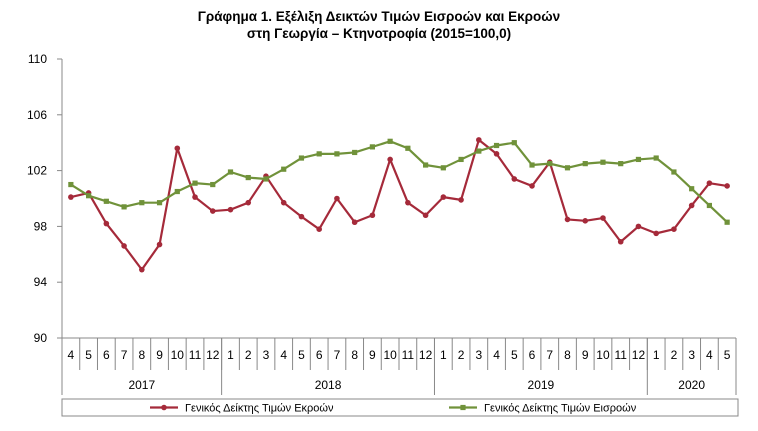  Describe the element at coordinates (37, 198) in the screenshot. I see `y-tick-labels: 90 94 98 102 106 110` at that location.